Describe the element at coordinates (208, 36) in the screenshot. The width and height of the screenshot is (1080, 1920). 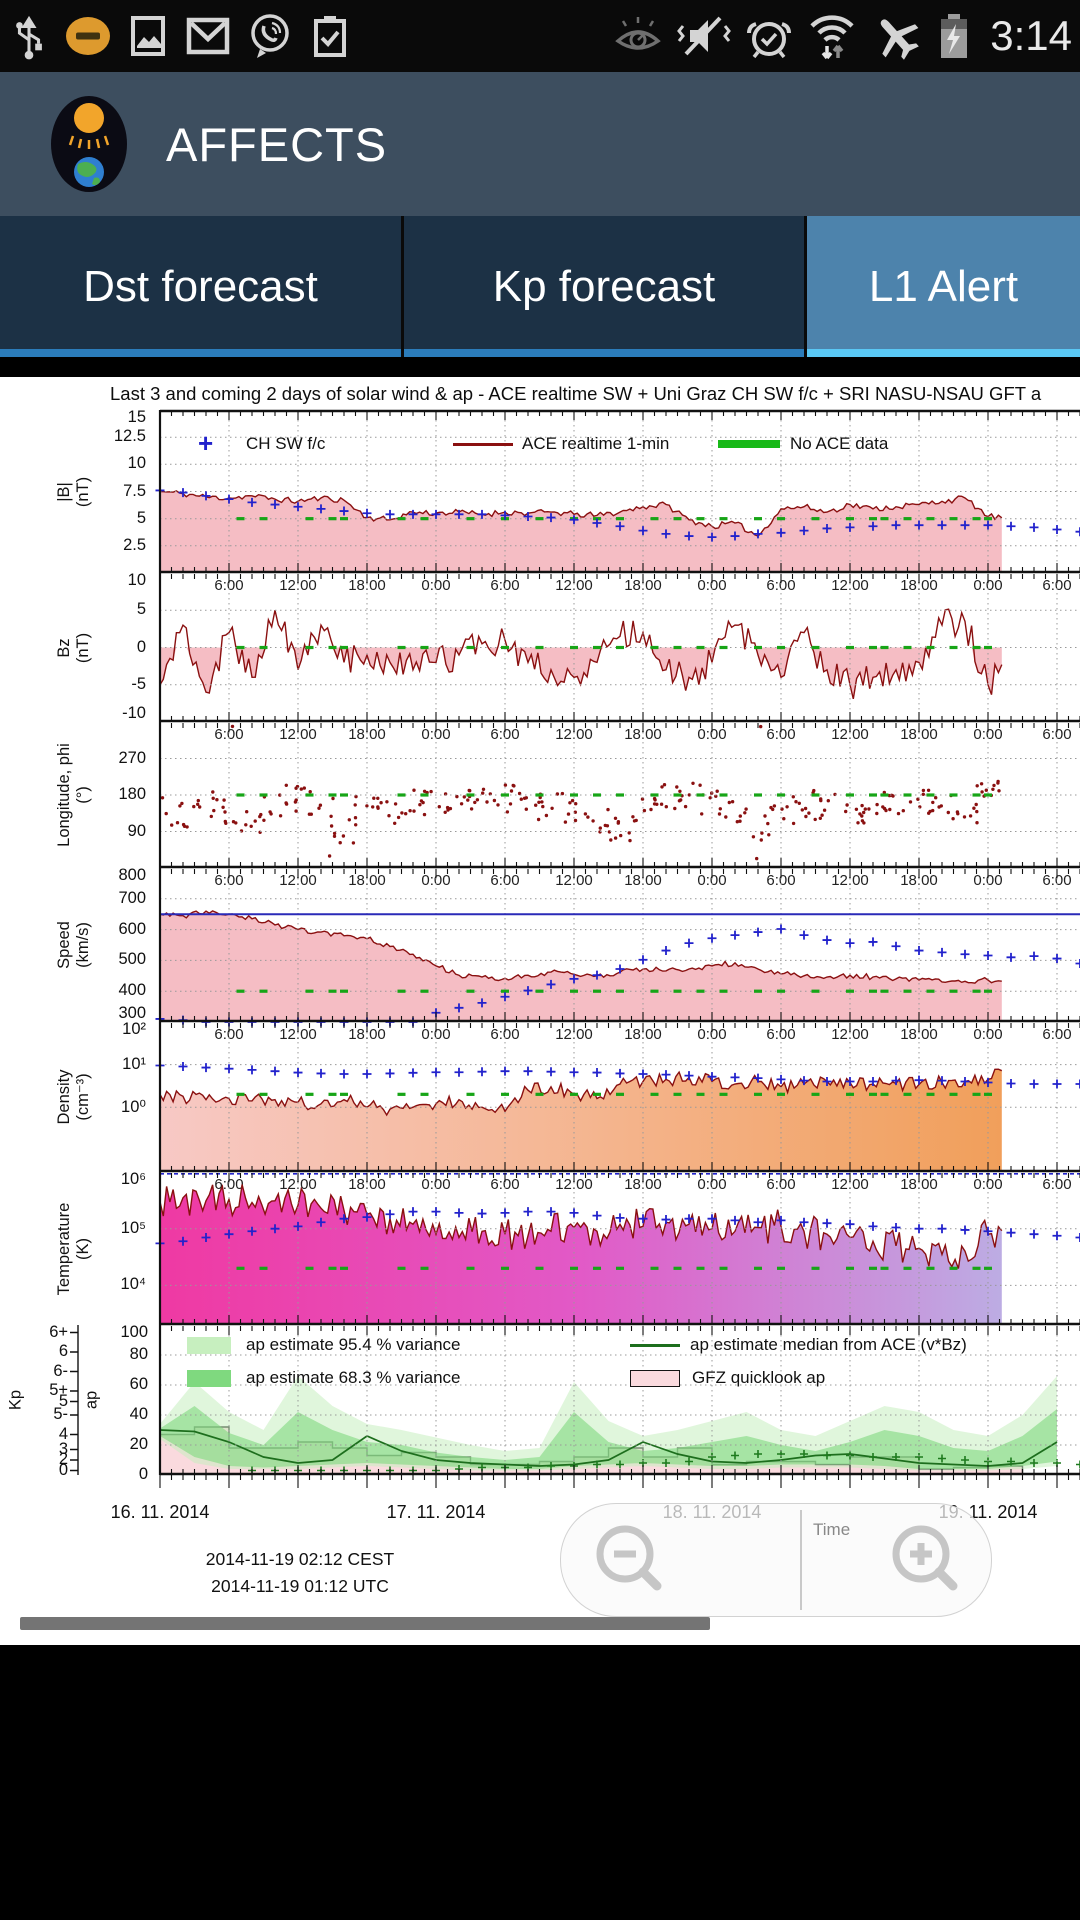
I see `gmail-icon` at that location.